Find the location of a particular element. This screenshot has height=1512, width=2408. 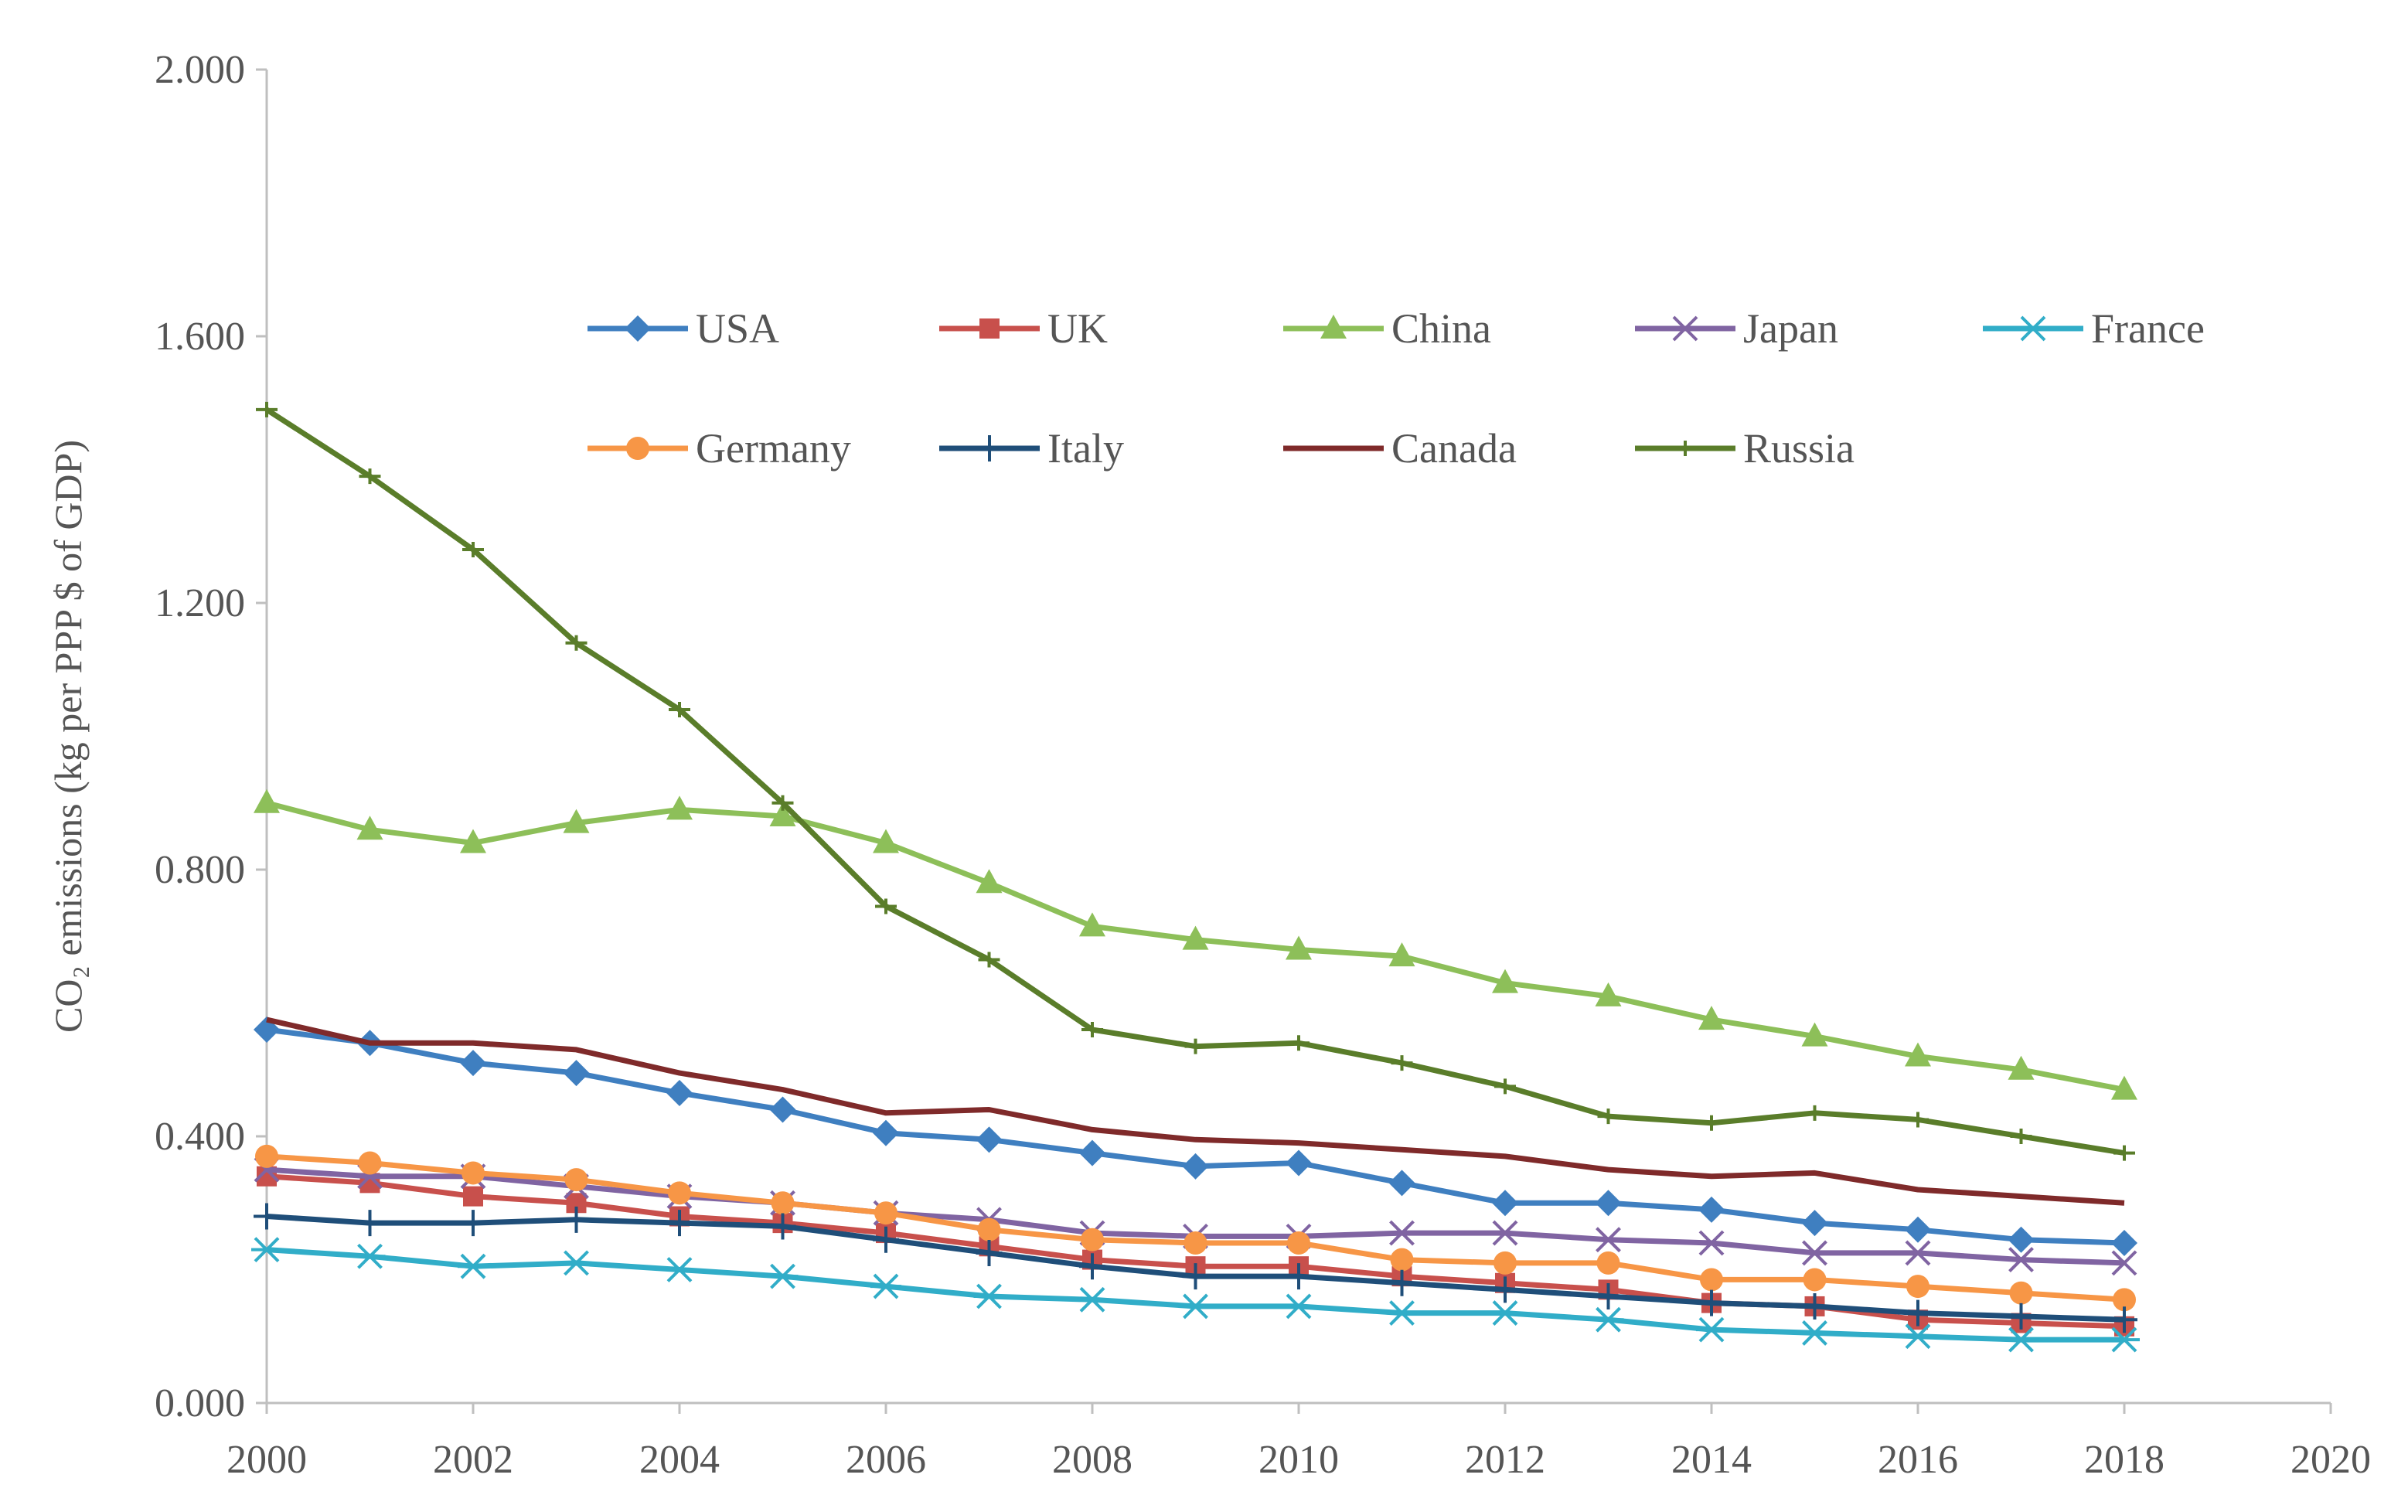

y-tick-label: 2.000 is located at coordinates (200, 70).